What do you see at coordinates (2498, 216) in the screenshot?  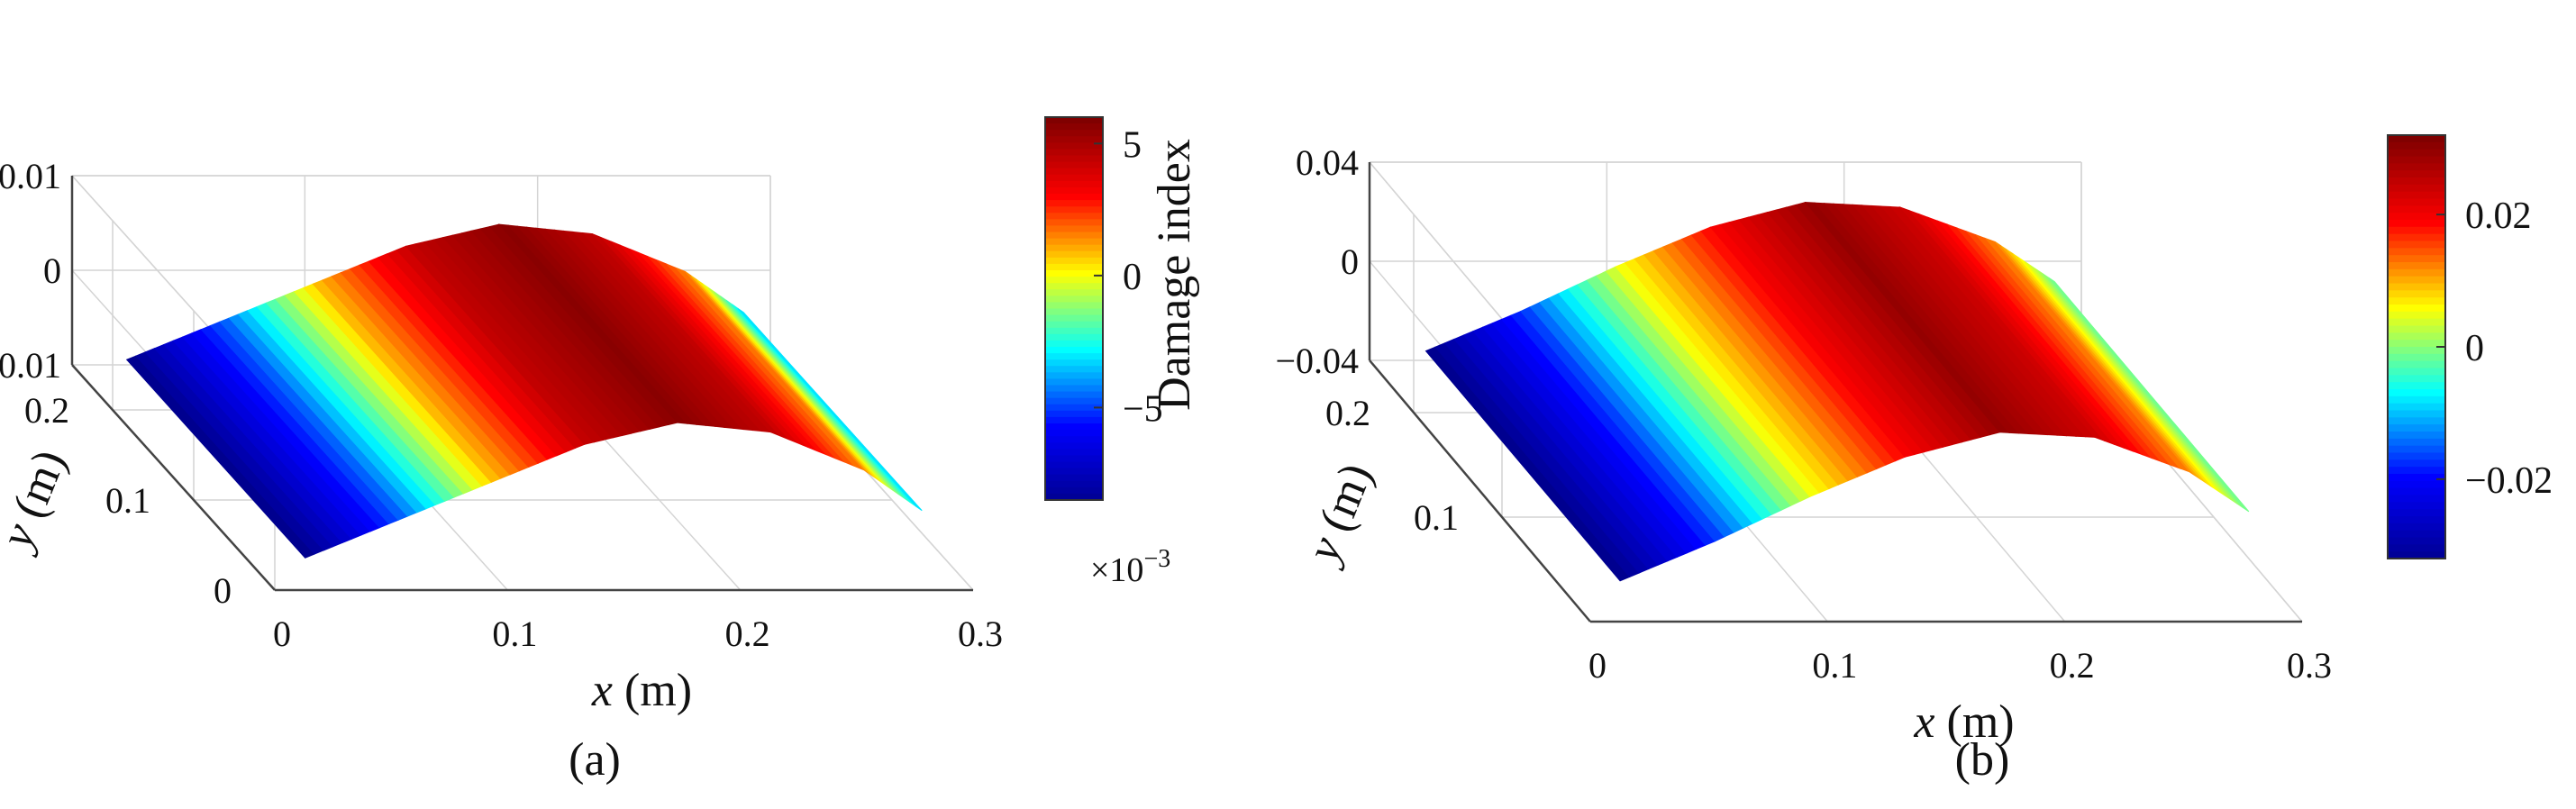 I see `colorbar-tick-label: 0.02` at bounding box center [2498, 216].